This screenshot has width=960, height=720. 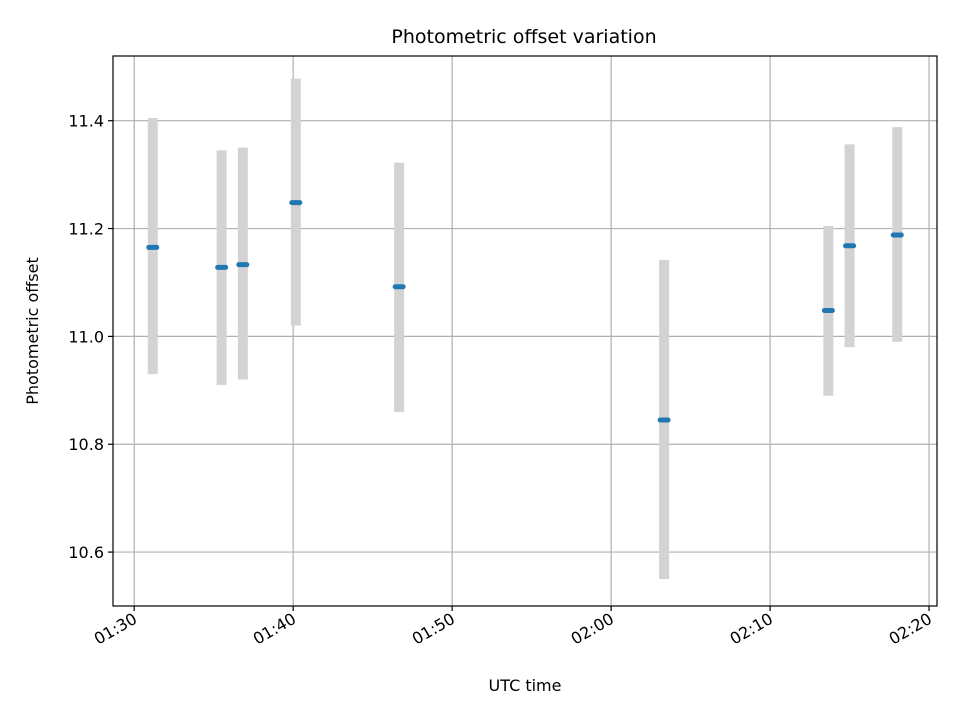 I want to click on x-tick-label: 02:20, so click(x=910, y=629).